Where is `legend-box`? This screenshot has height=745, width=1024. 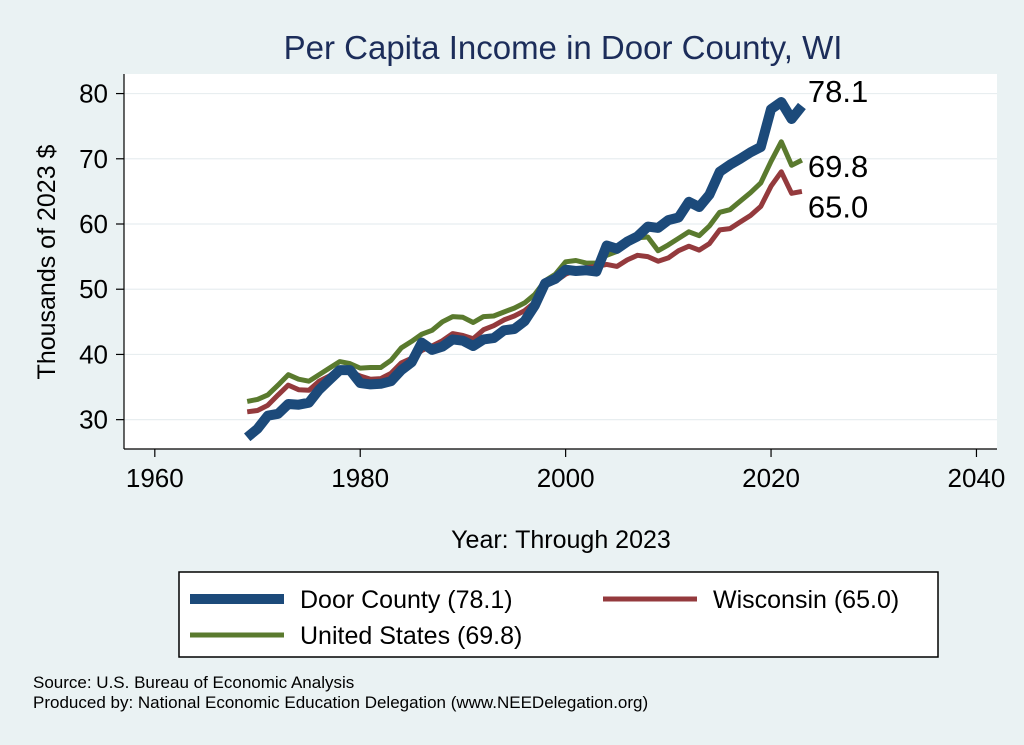 legend-box is located at coordinates (558, 614).